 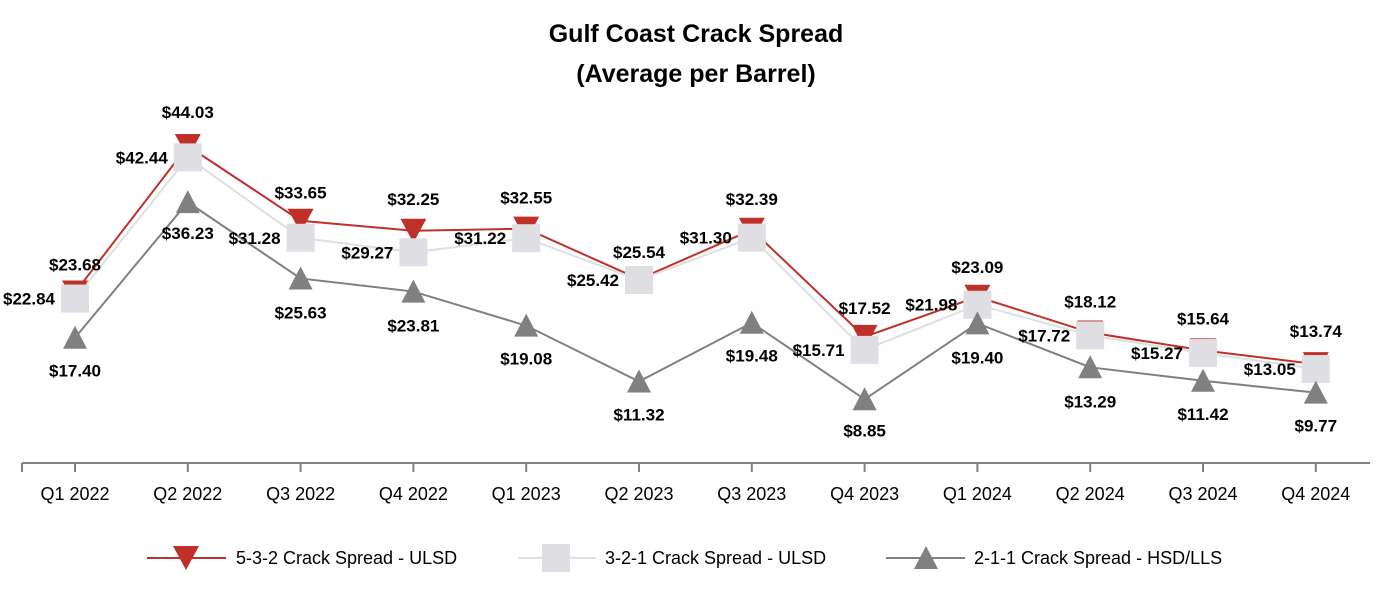 What do you see at coordinates (187, 494) in the screenshot?
I see `x-tick-label: Q2 2022` at bounding box center [187, 494].